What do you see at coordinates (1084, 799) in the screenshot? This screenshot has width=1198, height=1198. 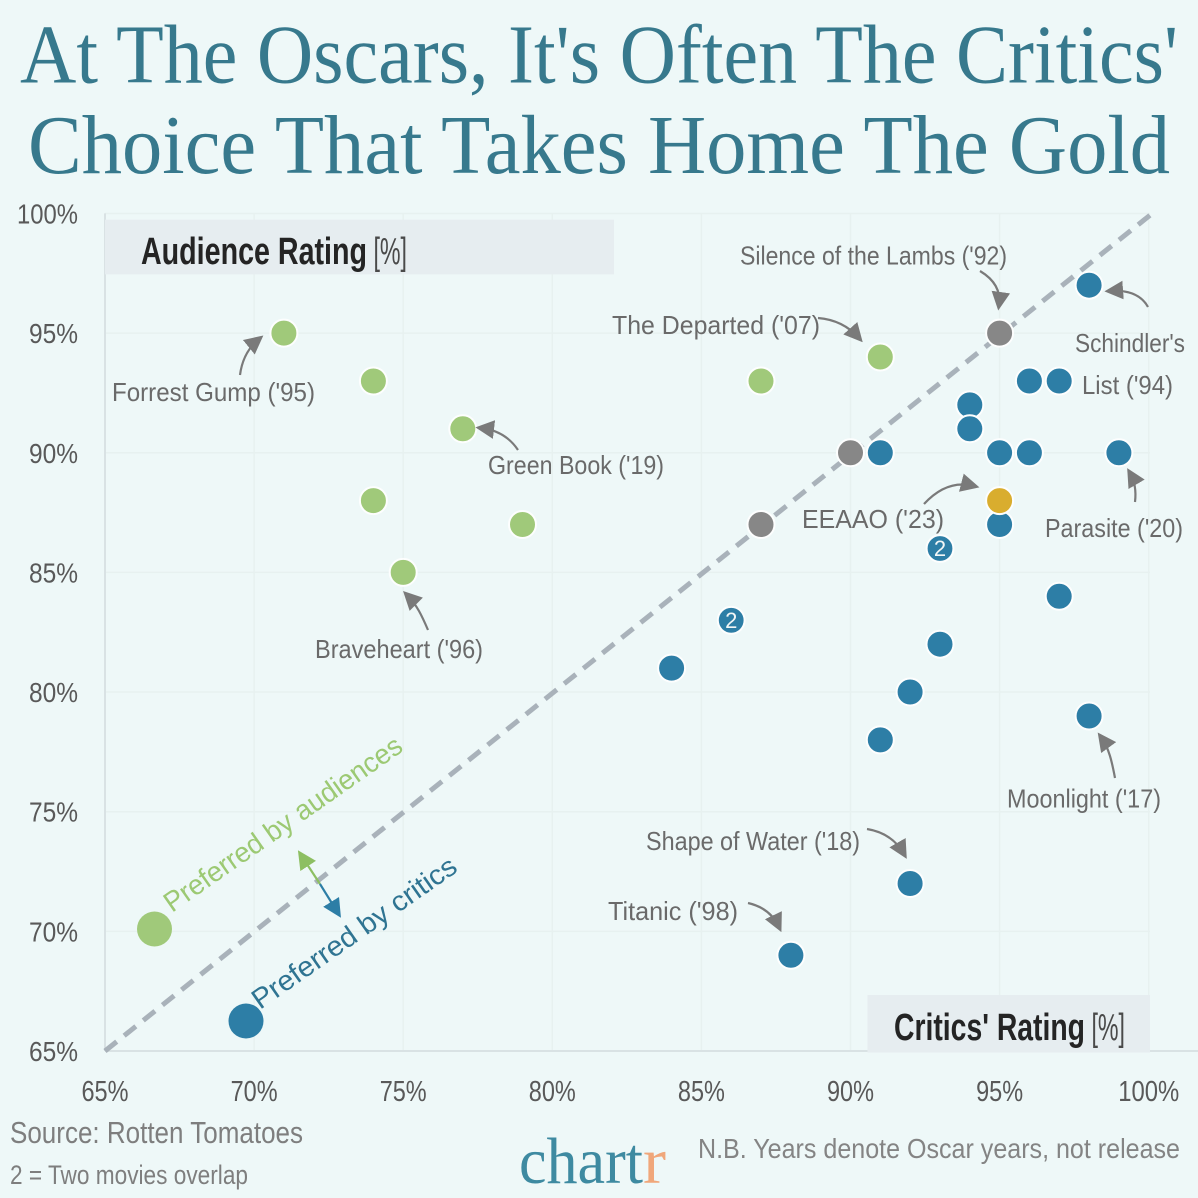 I see `svg-text: Moonlight ('17)` at bounding box center [1084, 799].